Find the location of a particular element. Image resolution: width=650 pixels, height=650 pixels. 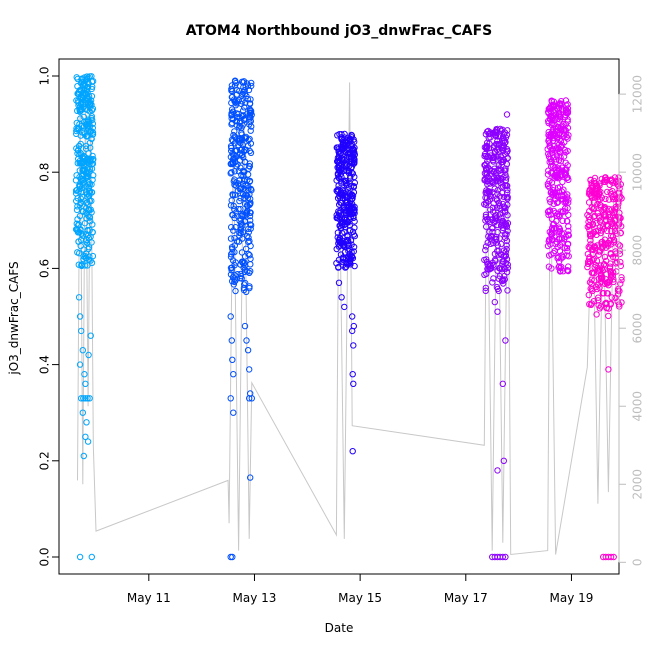

x-axis-label: Date is located at coordinates (339, 628).